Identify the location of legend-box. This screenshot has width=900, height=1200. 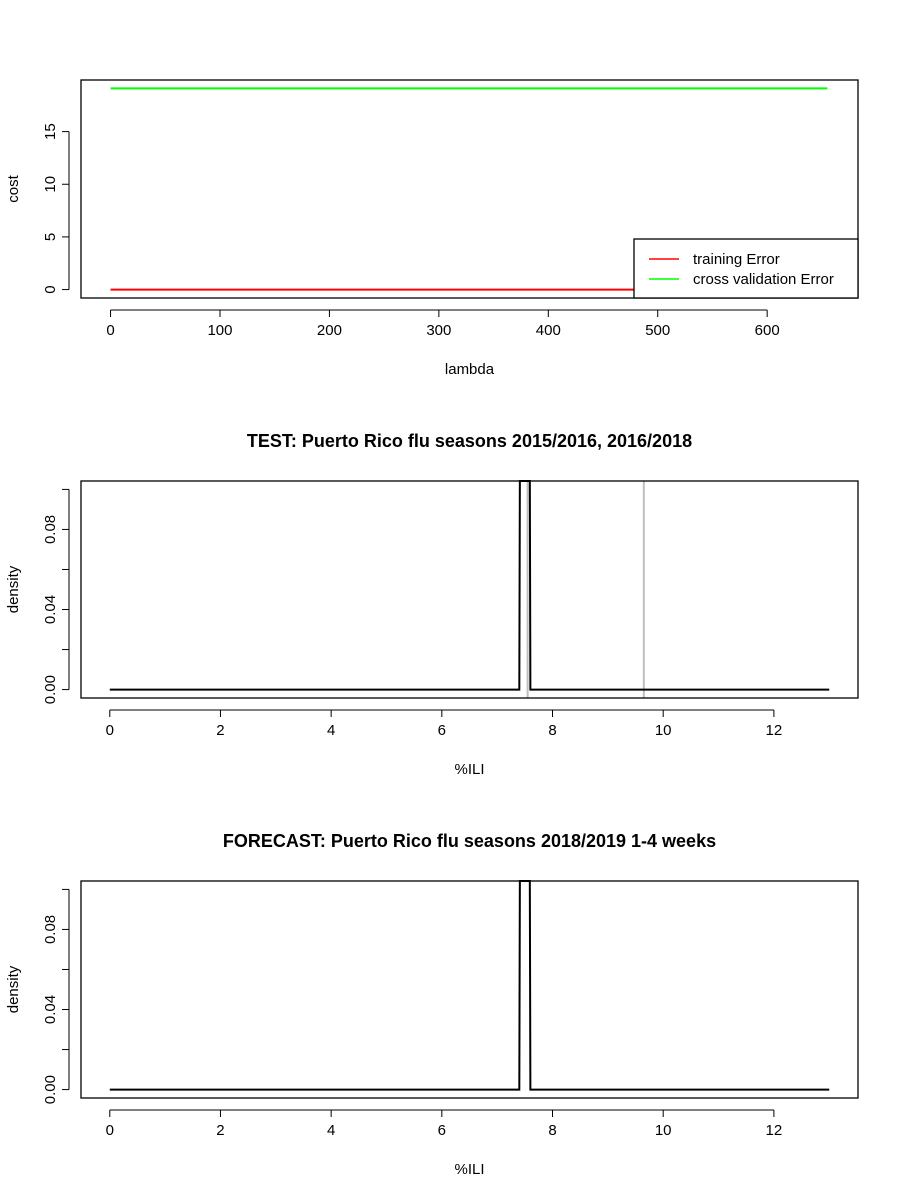
(746, 268).